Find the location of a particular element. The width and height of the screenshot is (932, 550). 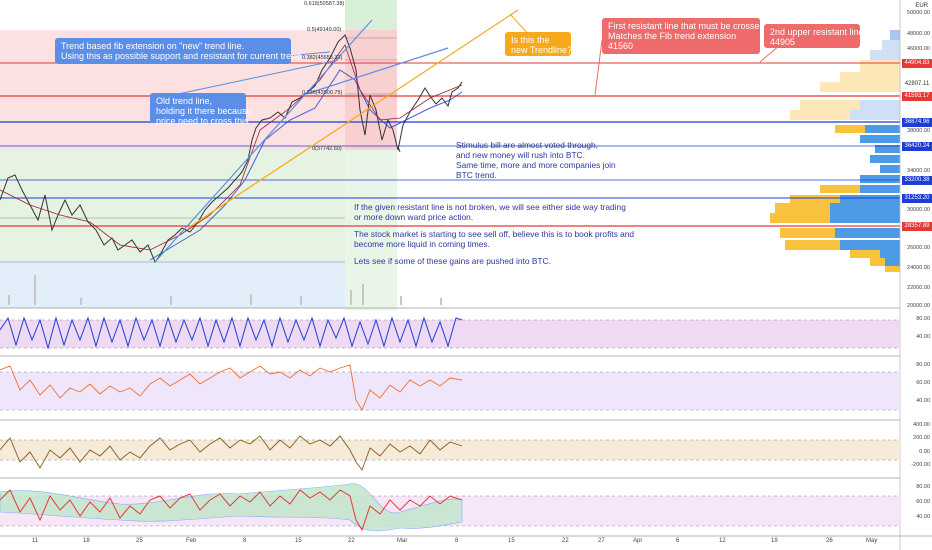

osc3-tick: 400.00 is located at coordinates (921, 425).